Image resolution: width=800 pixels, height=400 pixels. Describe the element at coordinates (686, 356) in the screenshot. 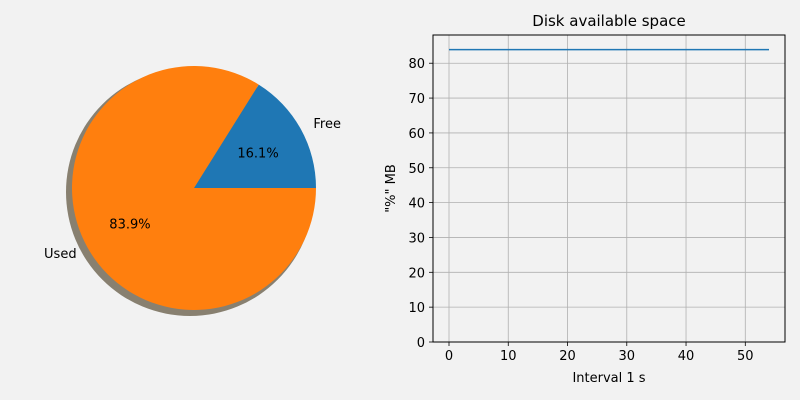

I see `x-tick-label: 40` at that location.